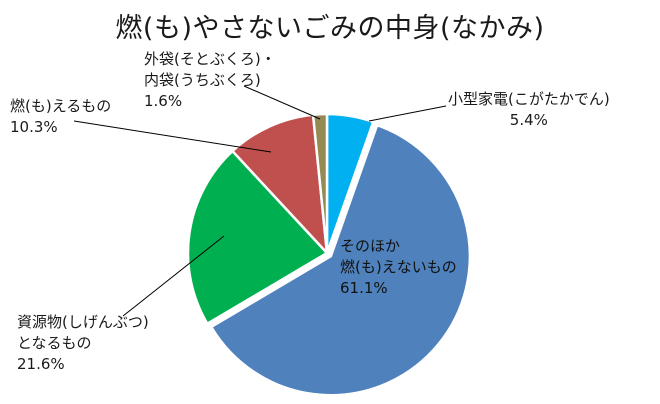  I want to click on slice-label-text: 燃(も)えないもの, so click(398, 267).